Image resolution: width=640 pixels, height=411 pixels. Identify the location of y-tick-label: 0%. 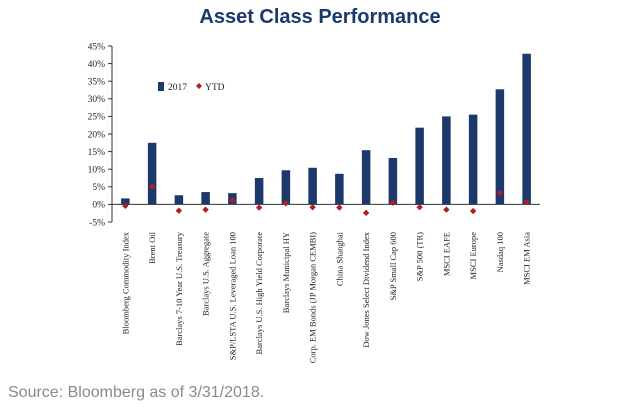
(98, 206).